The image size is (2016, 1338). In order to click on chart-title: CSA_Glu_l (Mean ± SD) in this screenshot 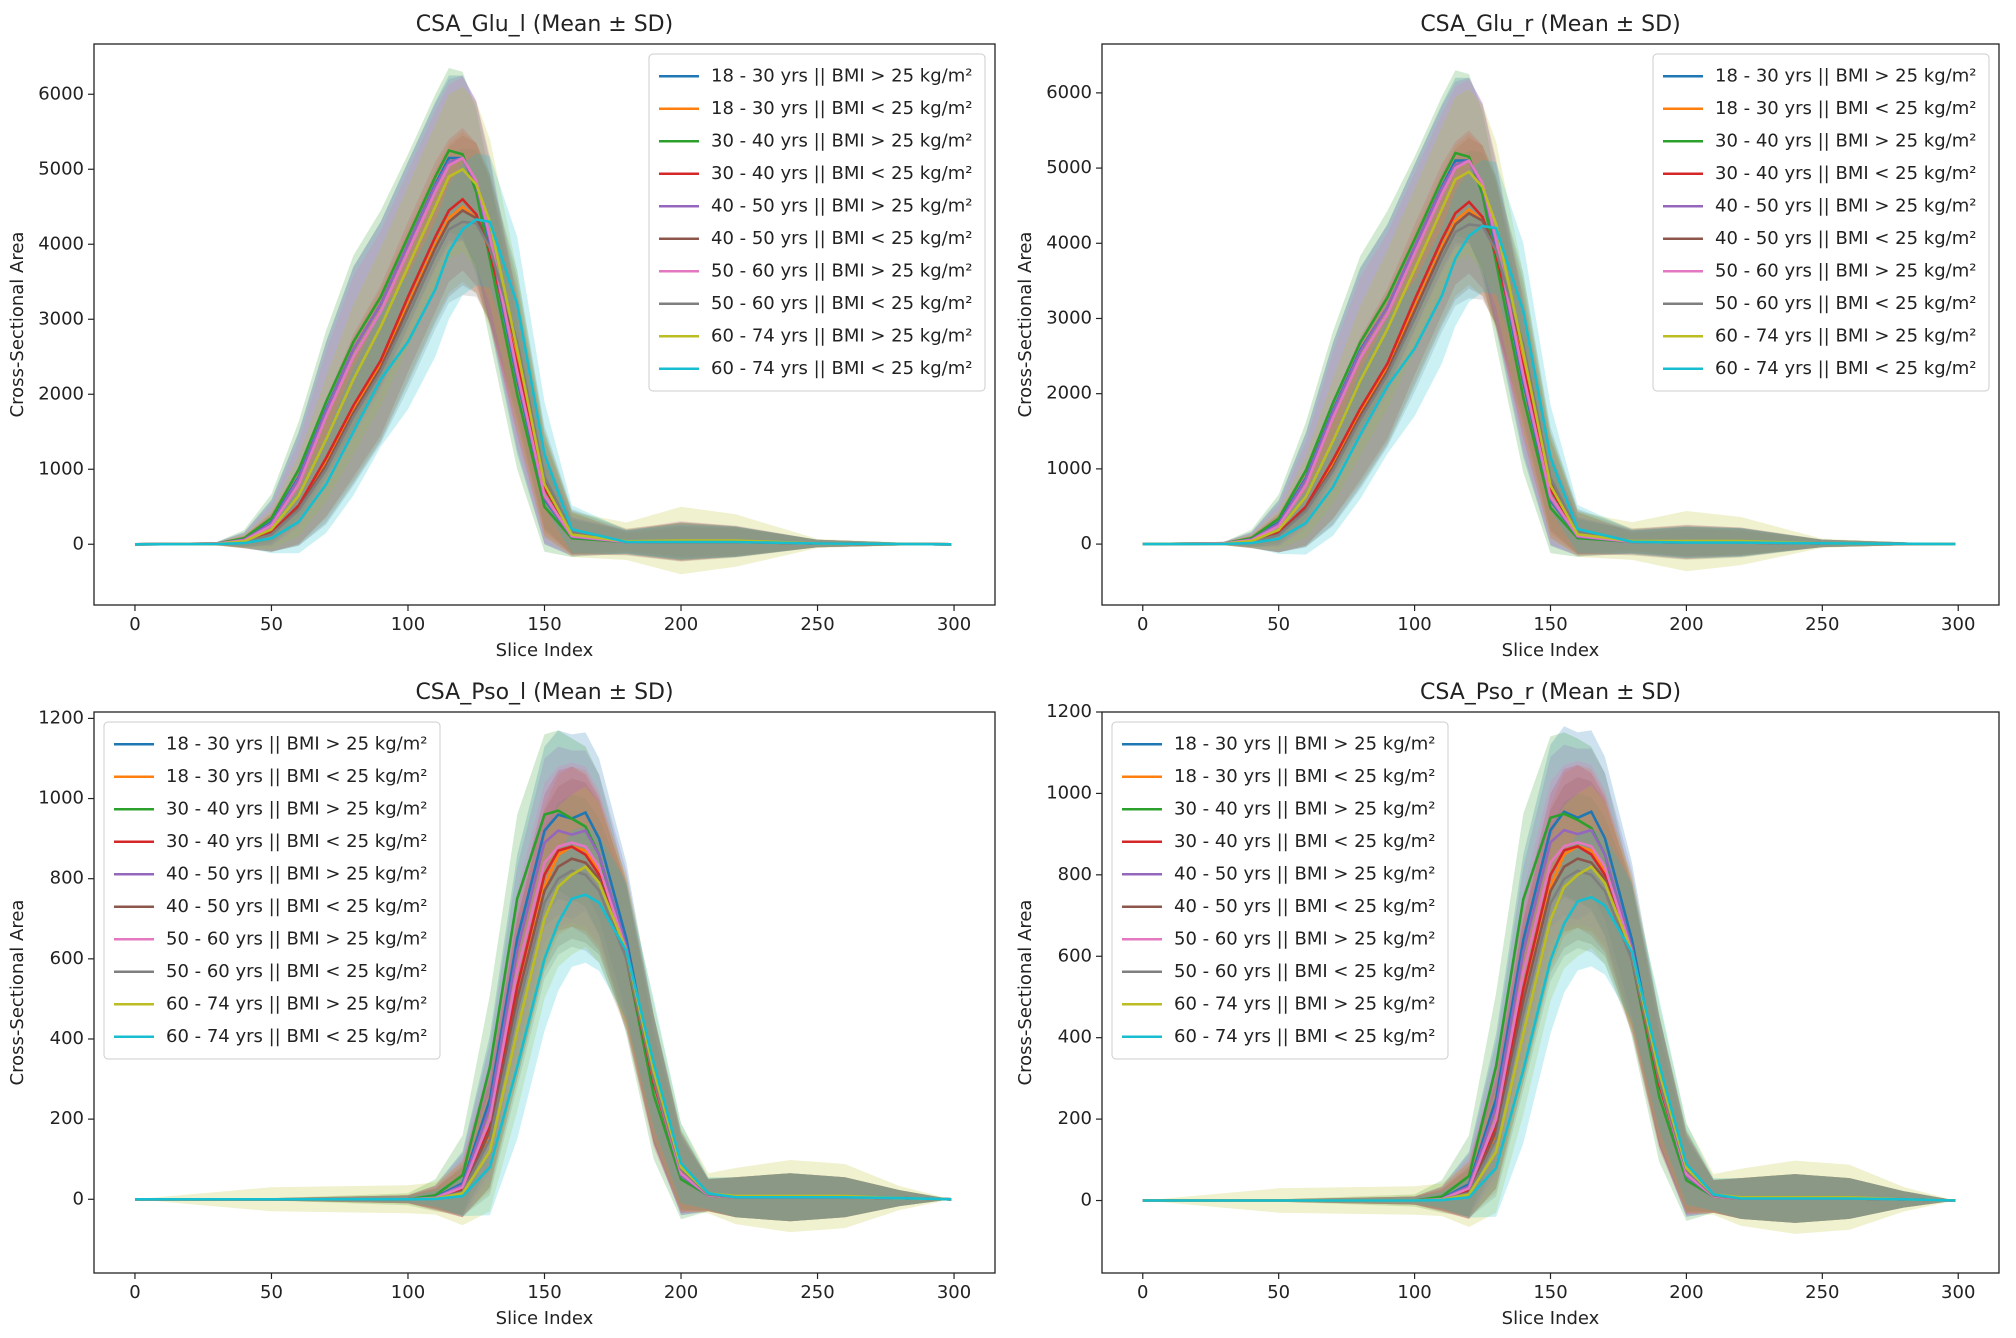, I will do `click(544, 24)`.